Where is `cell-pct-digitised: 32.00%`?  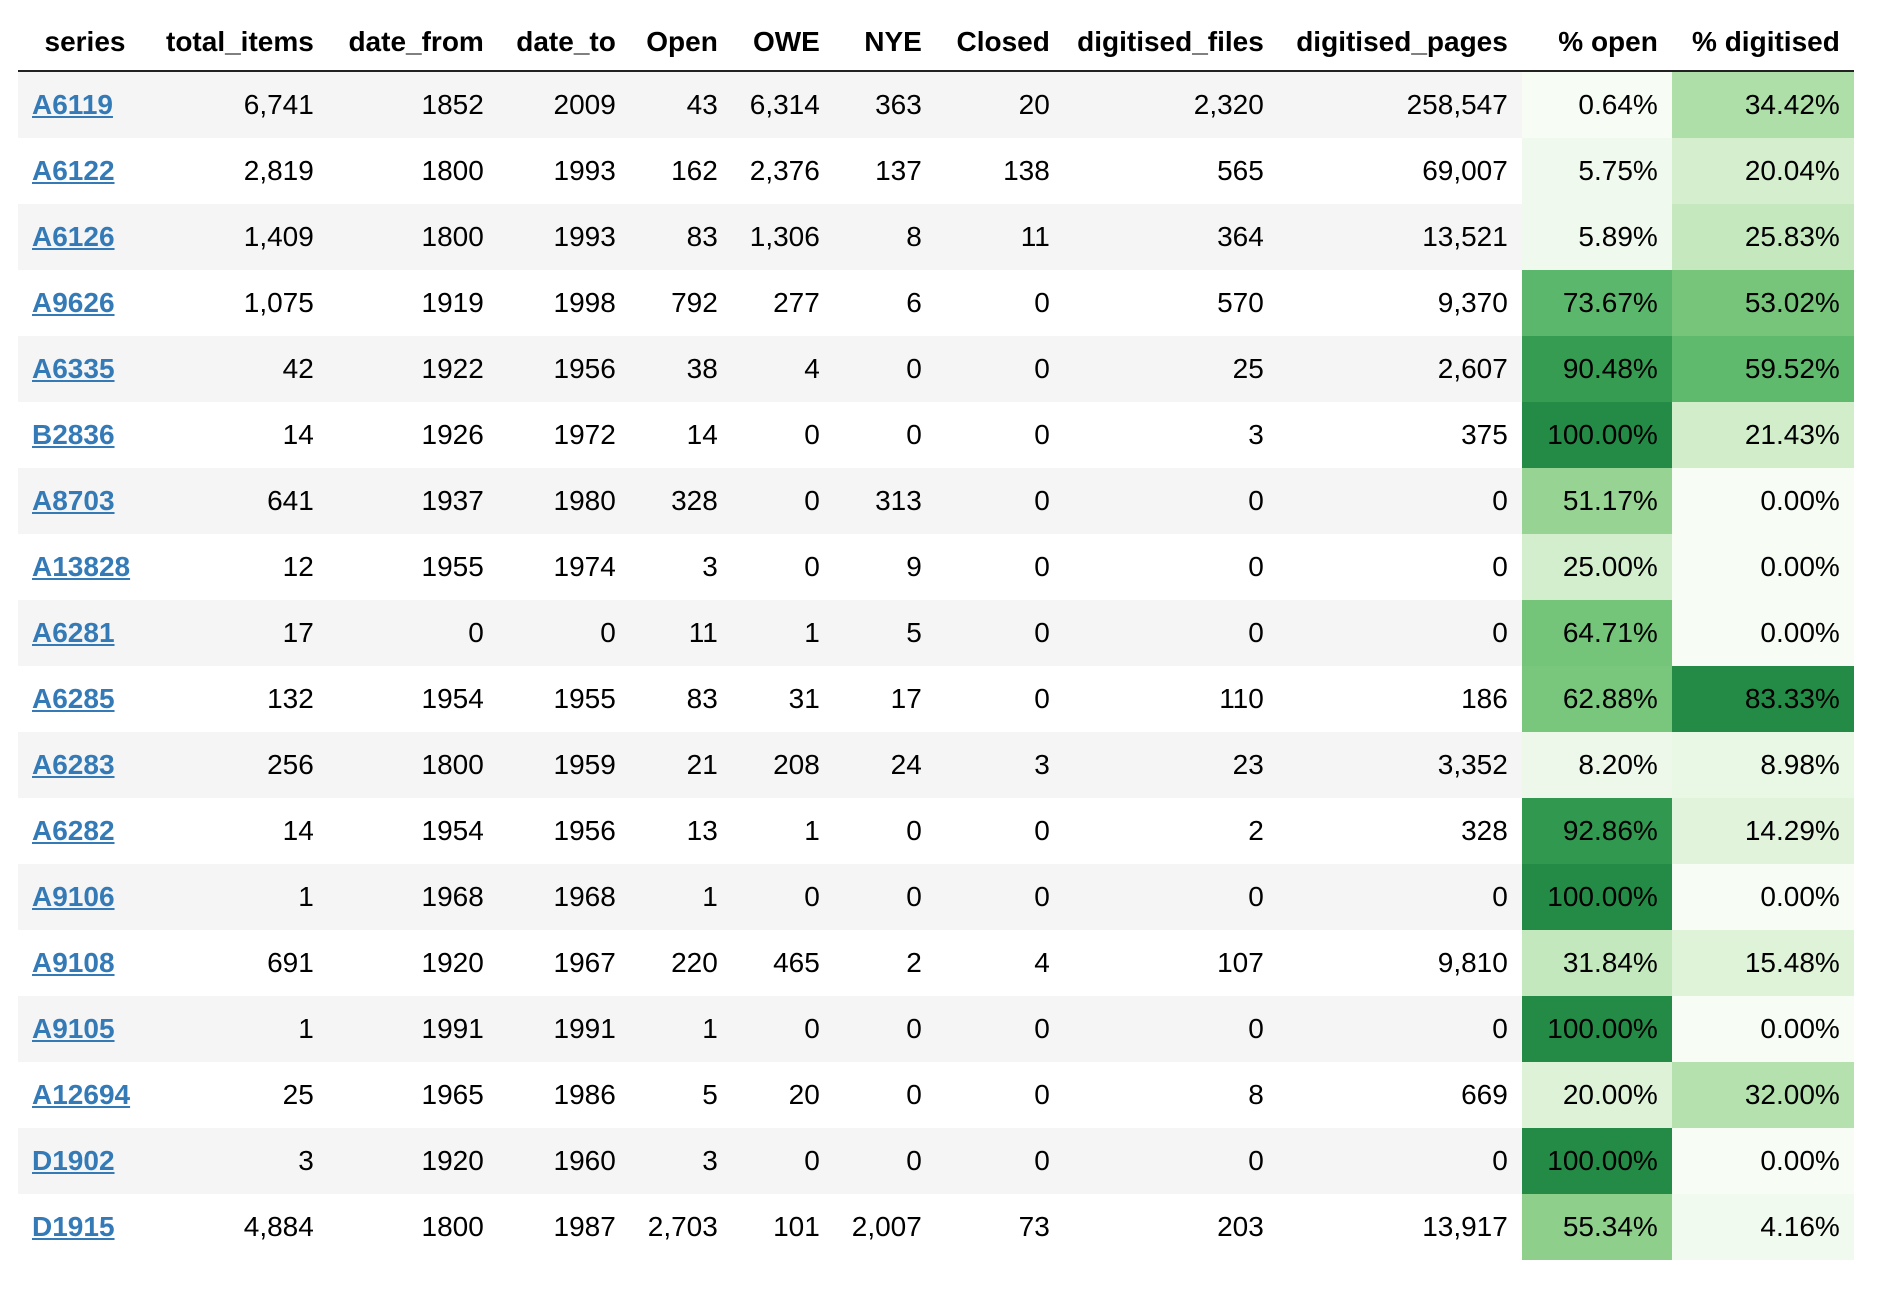
cell-pct-digitised: 32.00% is located at coordinates (1762, 1095).